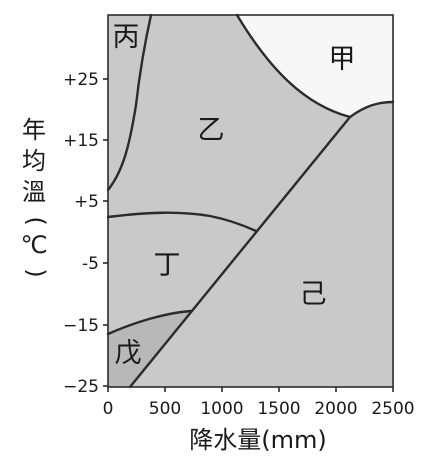 The height and width of the screenshot is (458, 437). What do you see at coordinates (167, 265) in the screenshot?
I see `region-label-ding: 丁` at bounding box center [167, 265].